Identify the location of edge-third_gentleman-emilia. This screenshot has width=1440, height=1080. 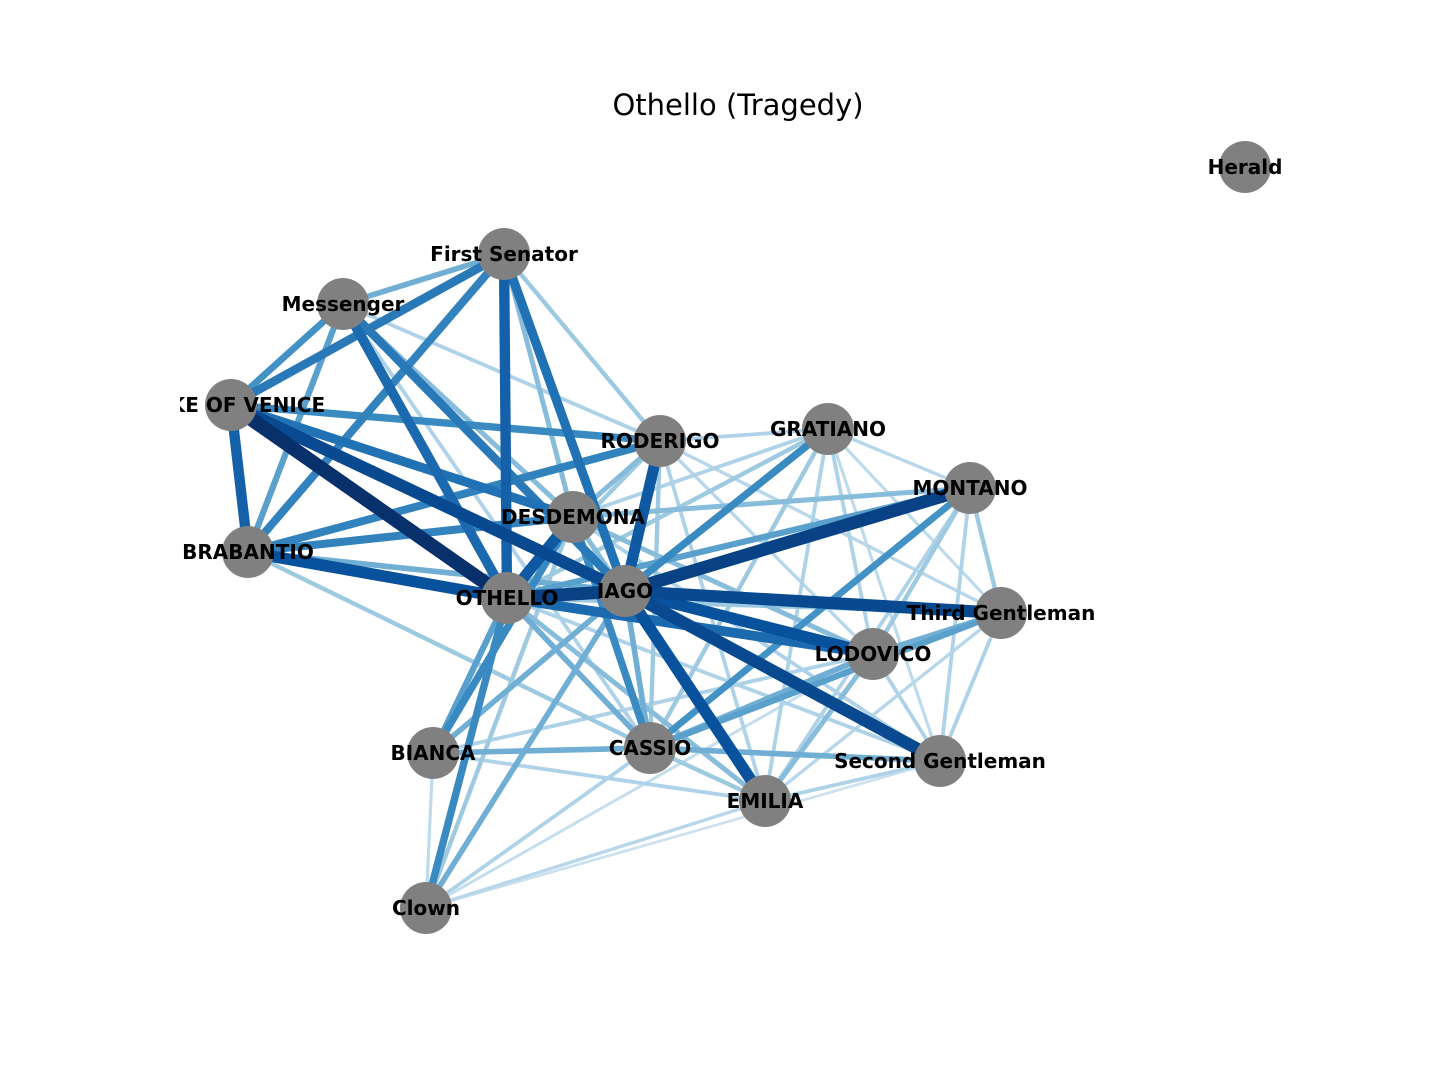
(883, 707).